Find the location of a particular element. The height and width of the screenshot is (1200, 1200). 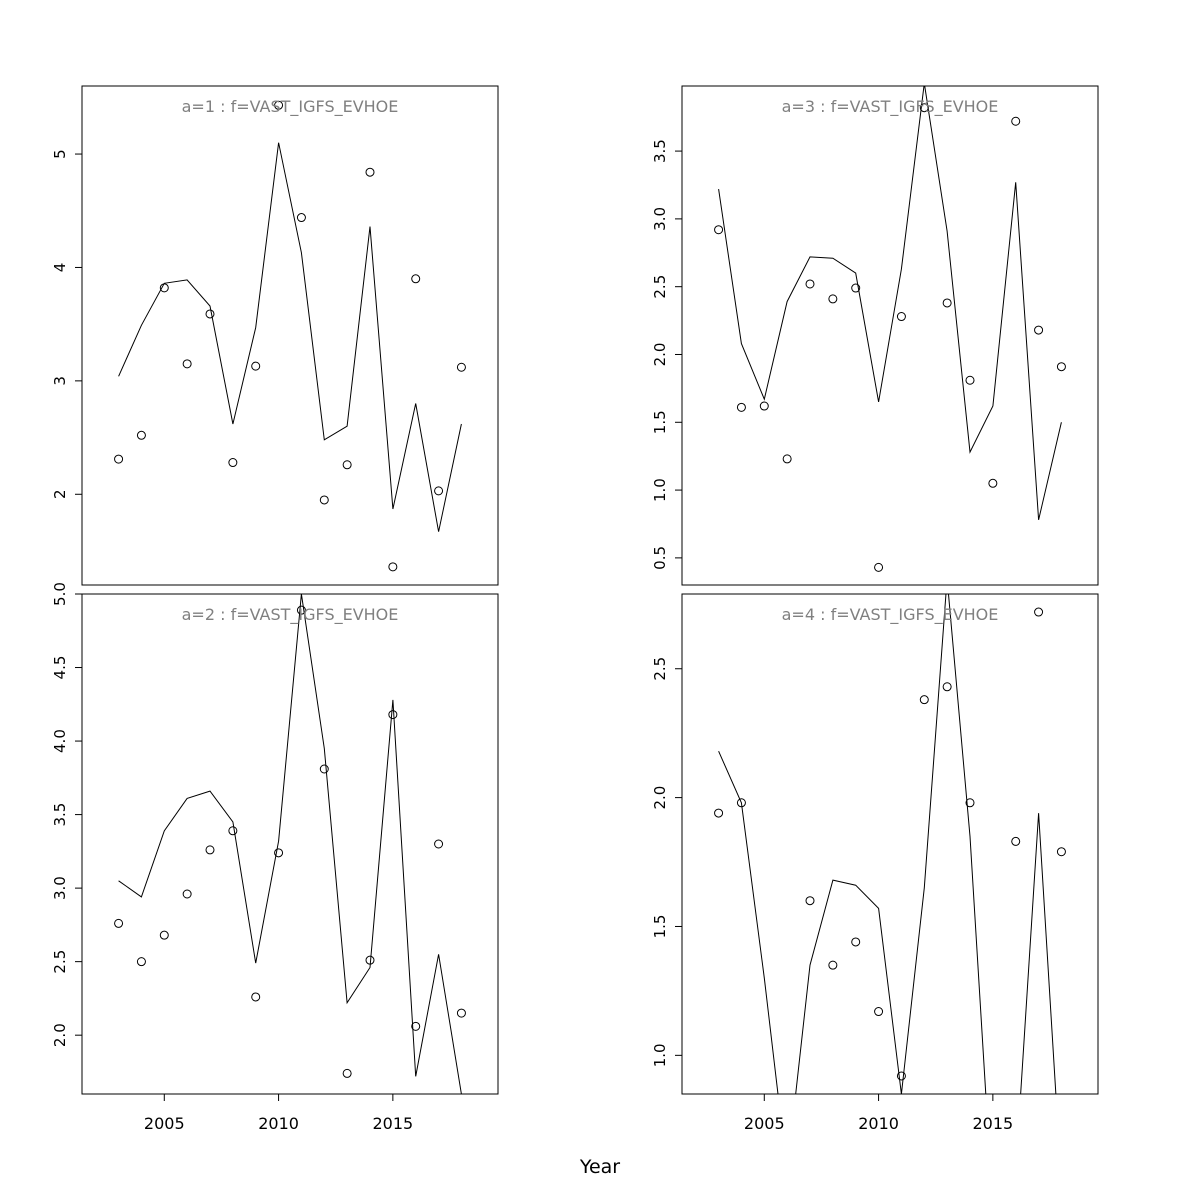

y-tick-label: 2 is located at coordinates (60, 494).